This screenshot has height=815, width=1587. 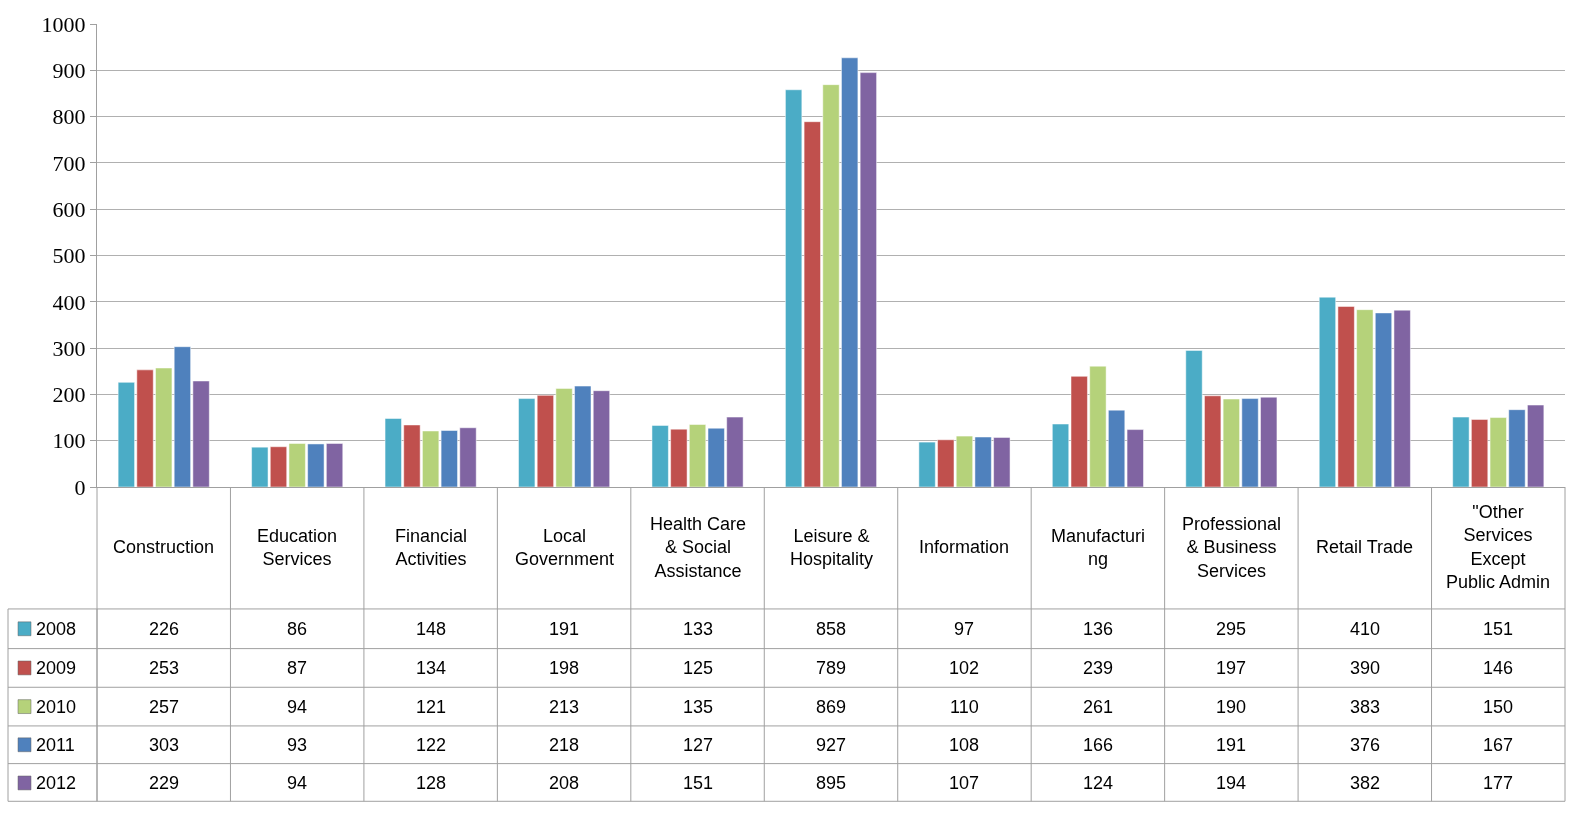 What do you see at coordinates (831, 745) in the screenshot?
I see `data-label: 927` at bounding box center [831, 745].